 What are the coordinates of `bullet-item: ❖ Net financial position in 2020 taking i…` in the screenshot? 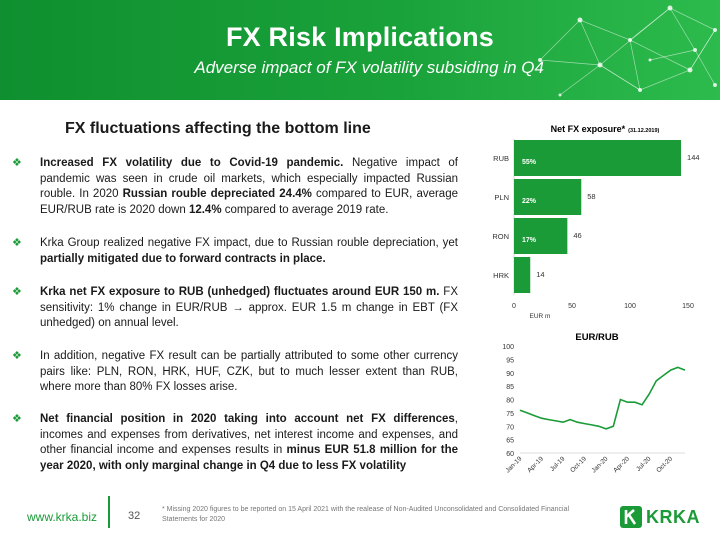 It's located at (235, 443).